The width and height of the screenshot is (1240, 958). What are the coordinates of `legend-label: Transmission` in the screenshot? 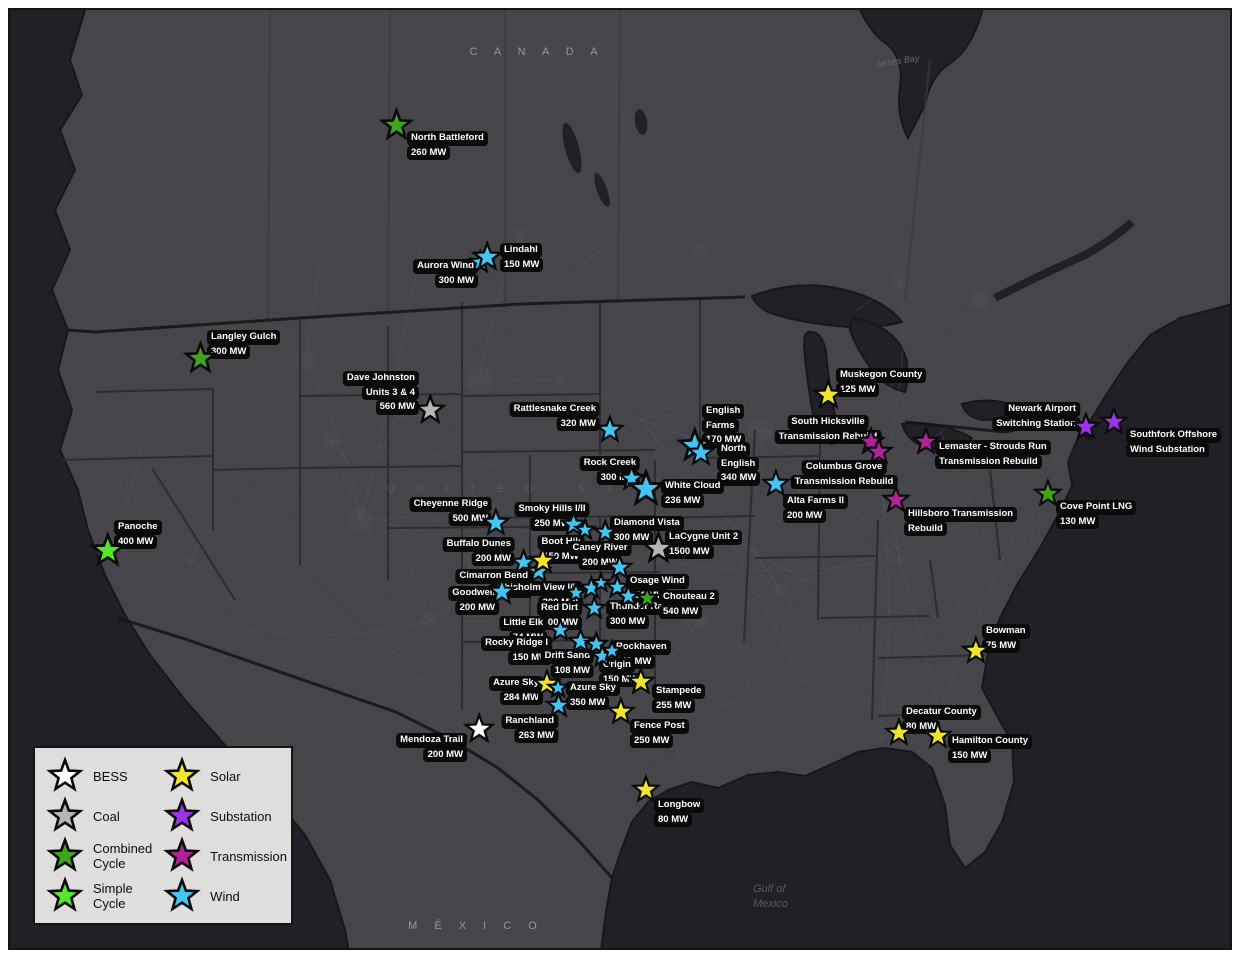 It's located at (248, 856).